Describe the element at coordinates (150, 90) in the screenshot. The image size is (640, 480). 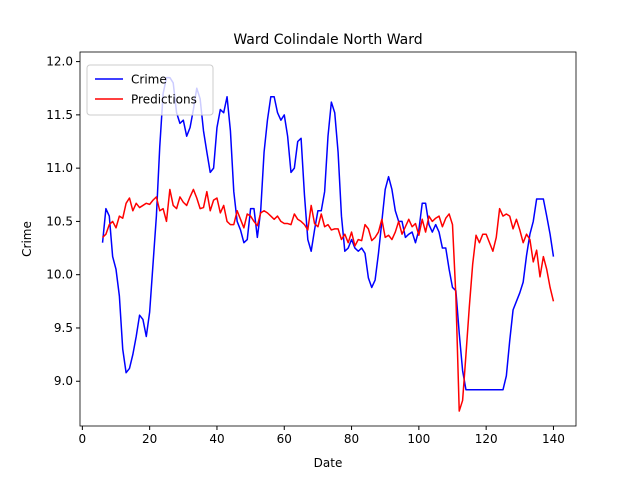
I see `legend-box` at that location.